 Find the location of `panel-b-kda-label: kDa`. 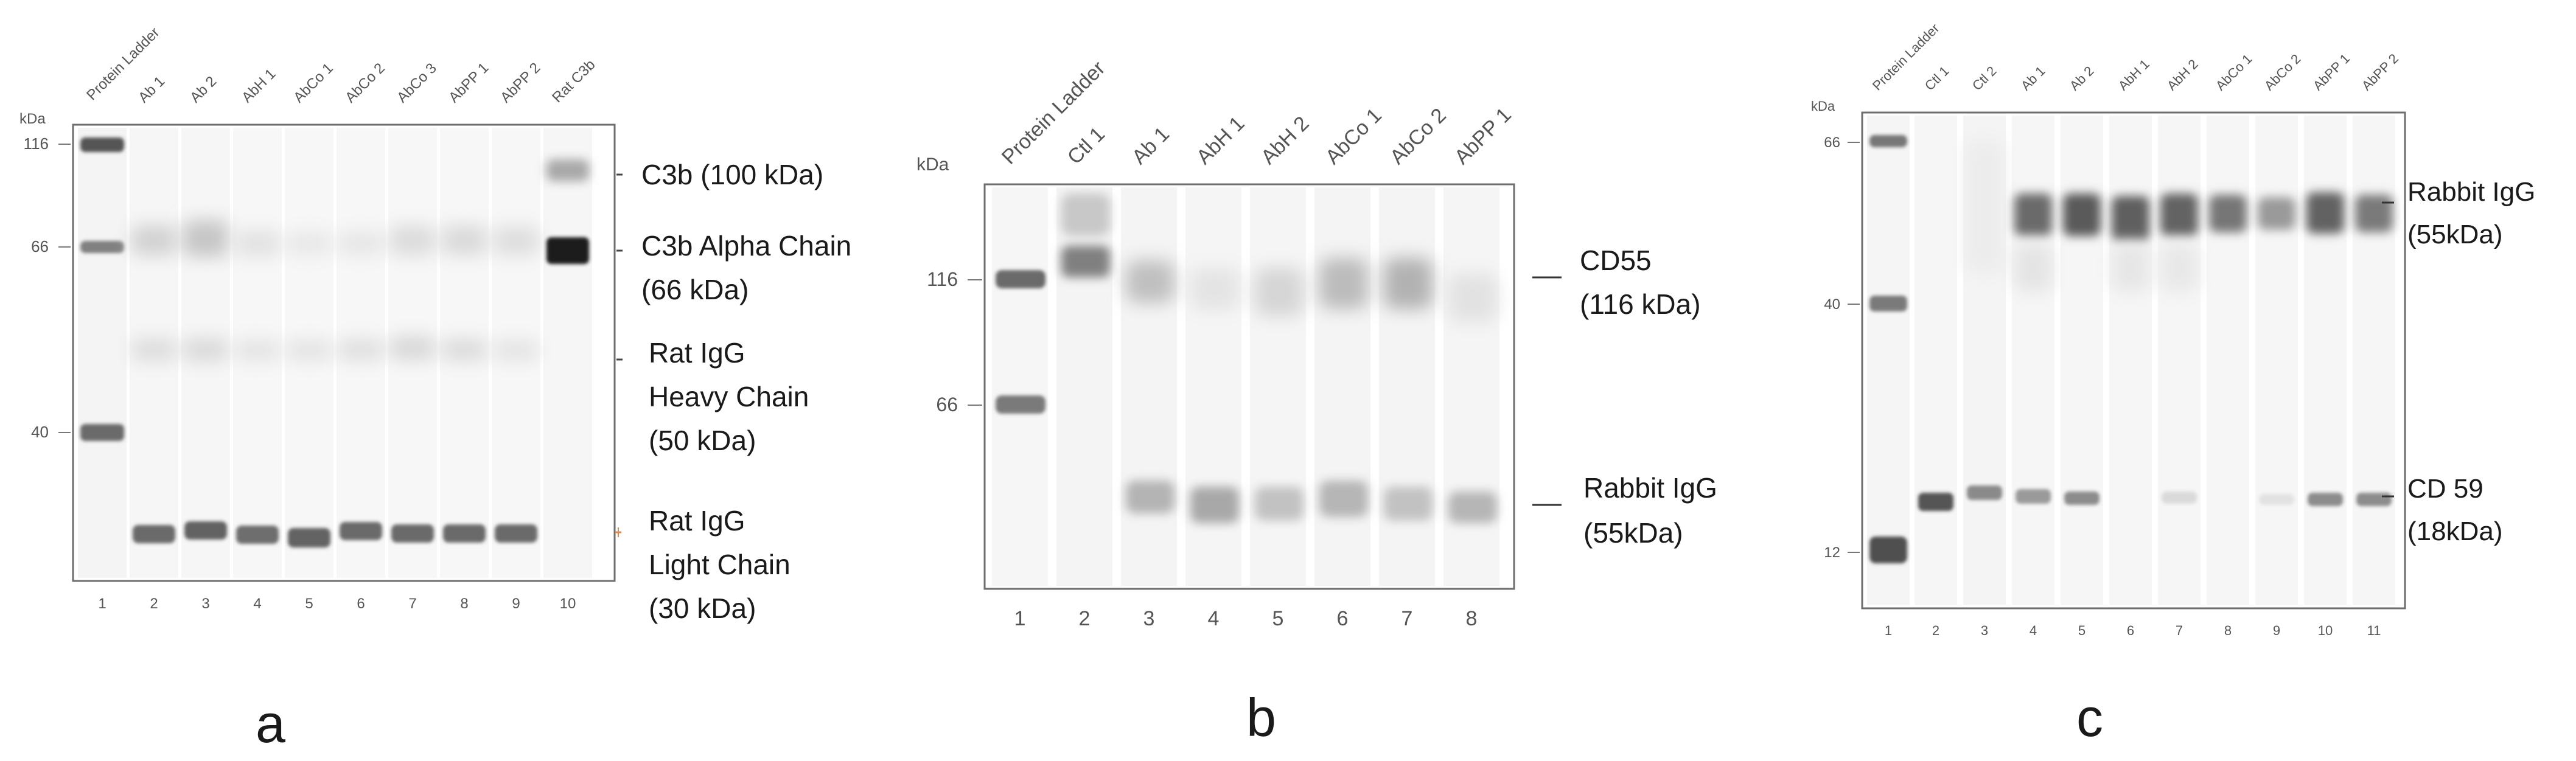

panel-b-kda-label: kDa is located at coordinates (932, 165).